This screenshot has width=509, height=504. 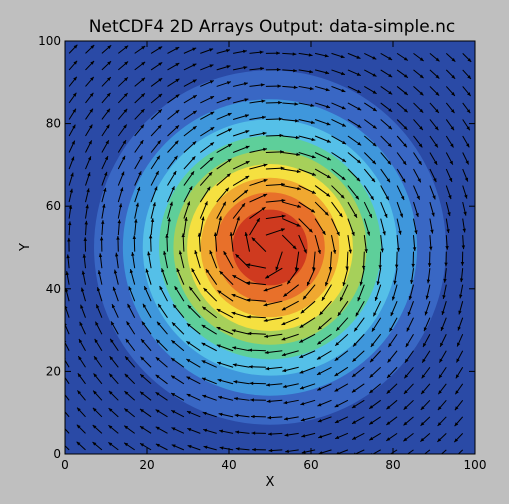 What do you see at coordinates (53, 289) in the screenshot?
I see `y-tick-label: 40` at bounding box center [53, 289].